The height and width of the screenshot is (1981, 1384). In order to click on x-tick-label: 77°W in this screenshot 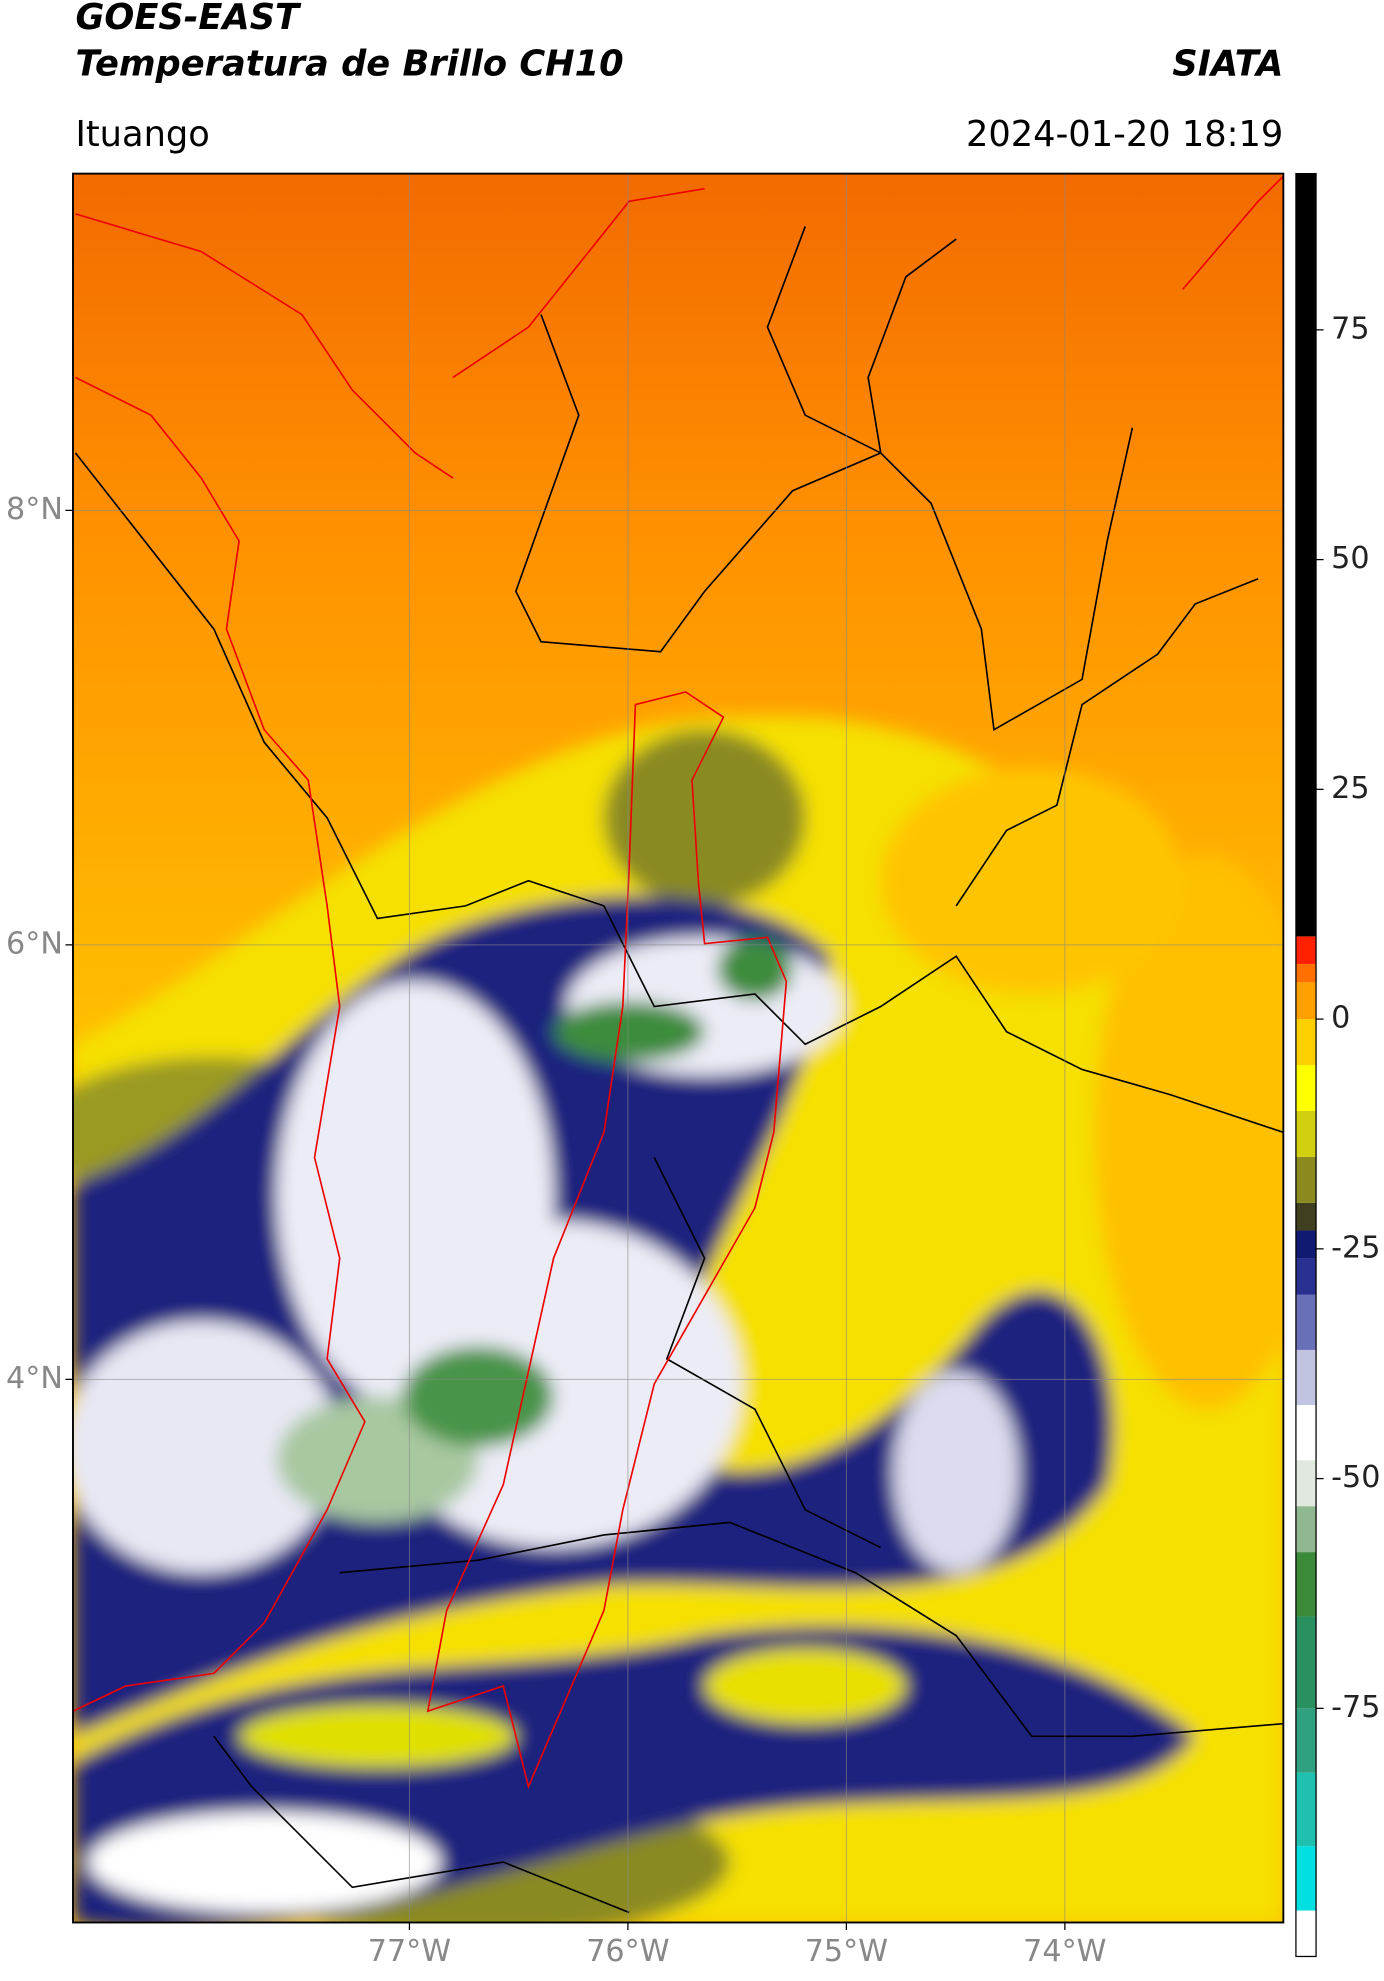, I will do `click(409, 1951)`.